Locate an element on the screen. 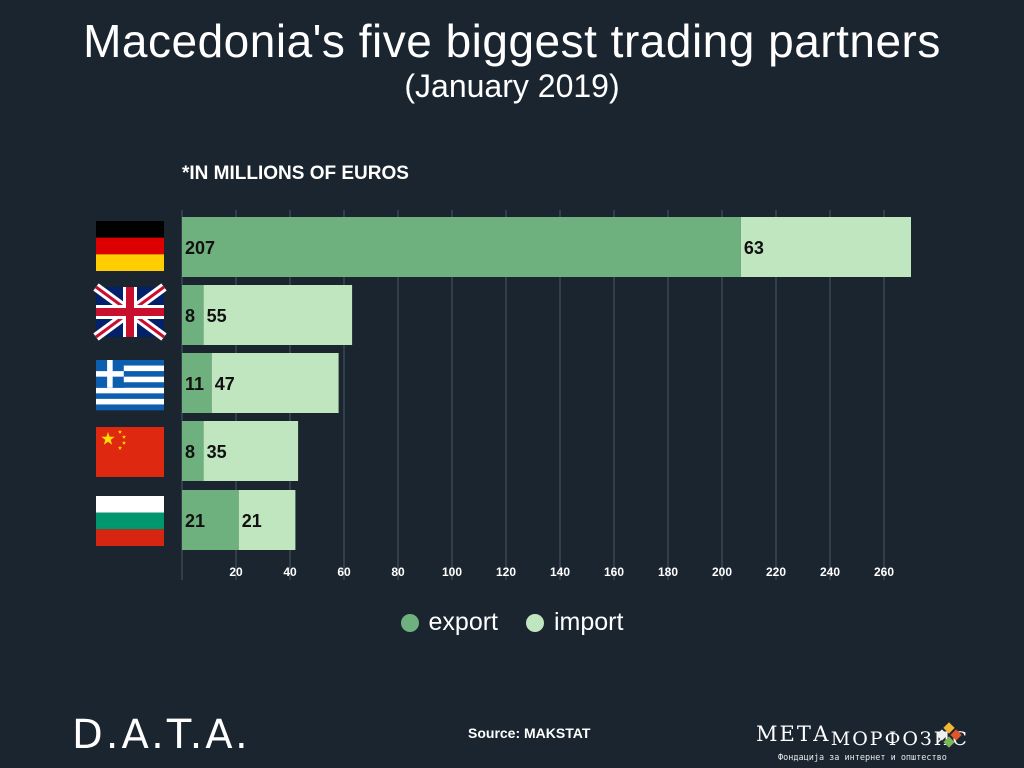  uk-flag-icon is located at coordinates (130, 312).